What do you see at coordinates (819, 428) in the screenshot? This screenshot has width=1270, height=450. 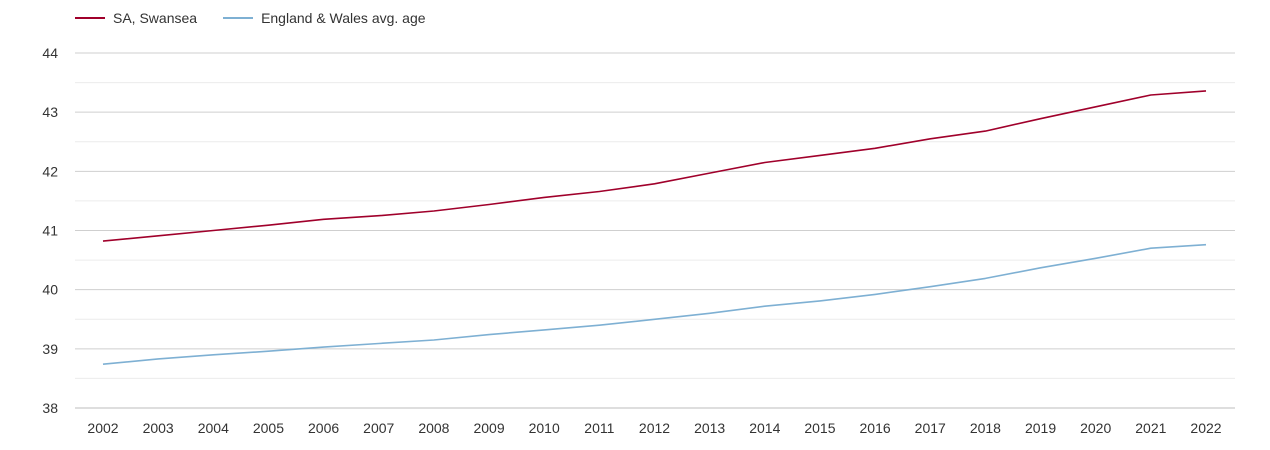 I see `x-tick-label: 2015` at bounding box center [819, 428].